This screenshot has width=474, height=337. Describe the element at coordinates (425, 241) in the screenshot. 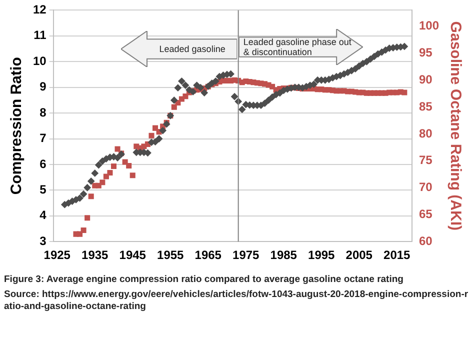

I see `y2-tick-label: 60` at that location.